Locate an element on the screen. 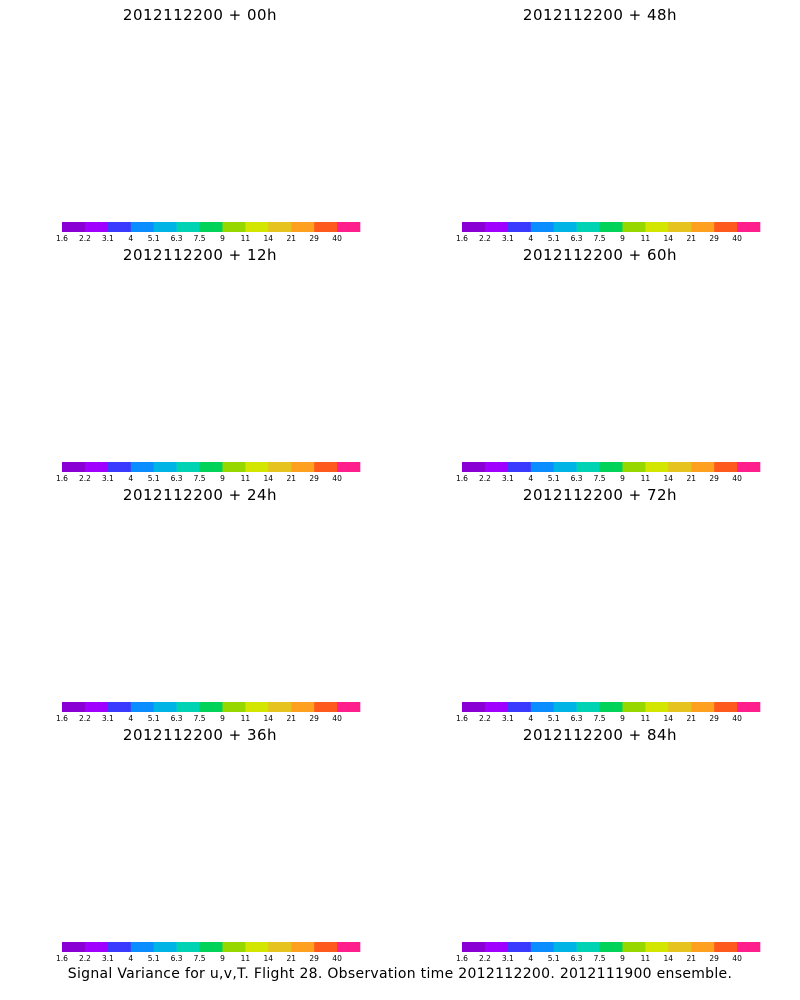 The image size is (800, 1000). panel-title: 2012112200 + 72h is located at coordinates (600, 495).